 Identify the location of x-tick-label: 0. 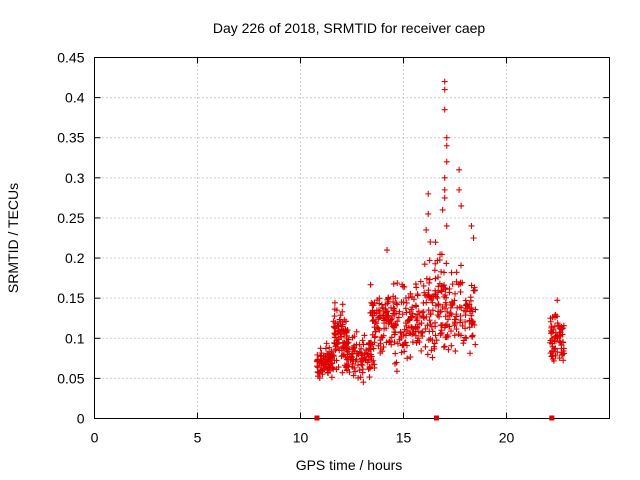
(95, 438).